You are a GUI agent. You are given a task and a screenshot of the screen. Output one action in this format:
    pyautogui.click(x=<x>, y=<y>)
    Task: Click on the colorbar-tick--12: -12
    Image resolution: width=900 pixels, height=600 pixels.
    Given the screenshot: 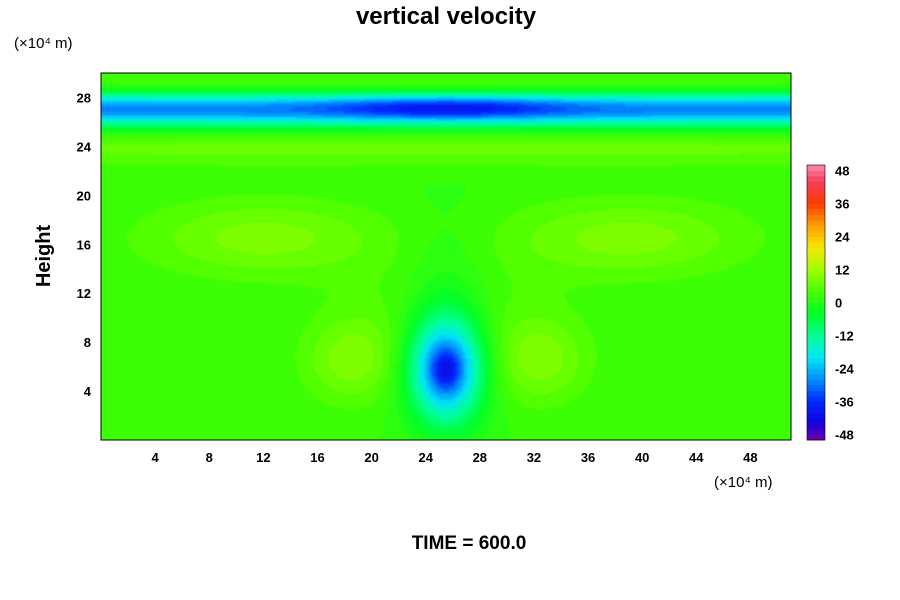 What is the action you would take?
    pyautogui.click(x=844, y=336)
    